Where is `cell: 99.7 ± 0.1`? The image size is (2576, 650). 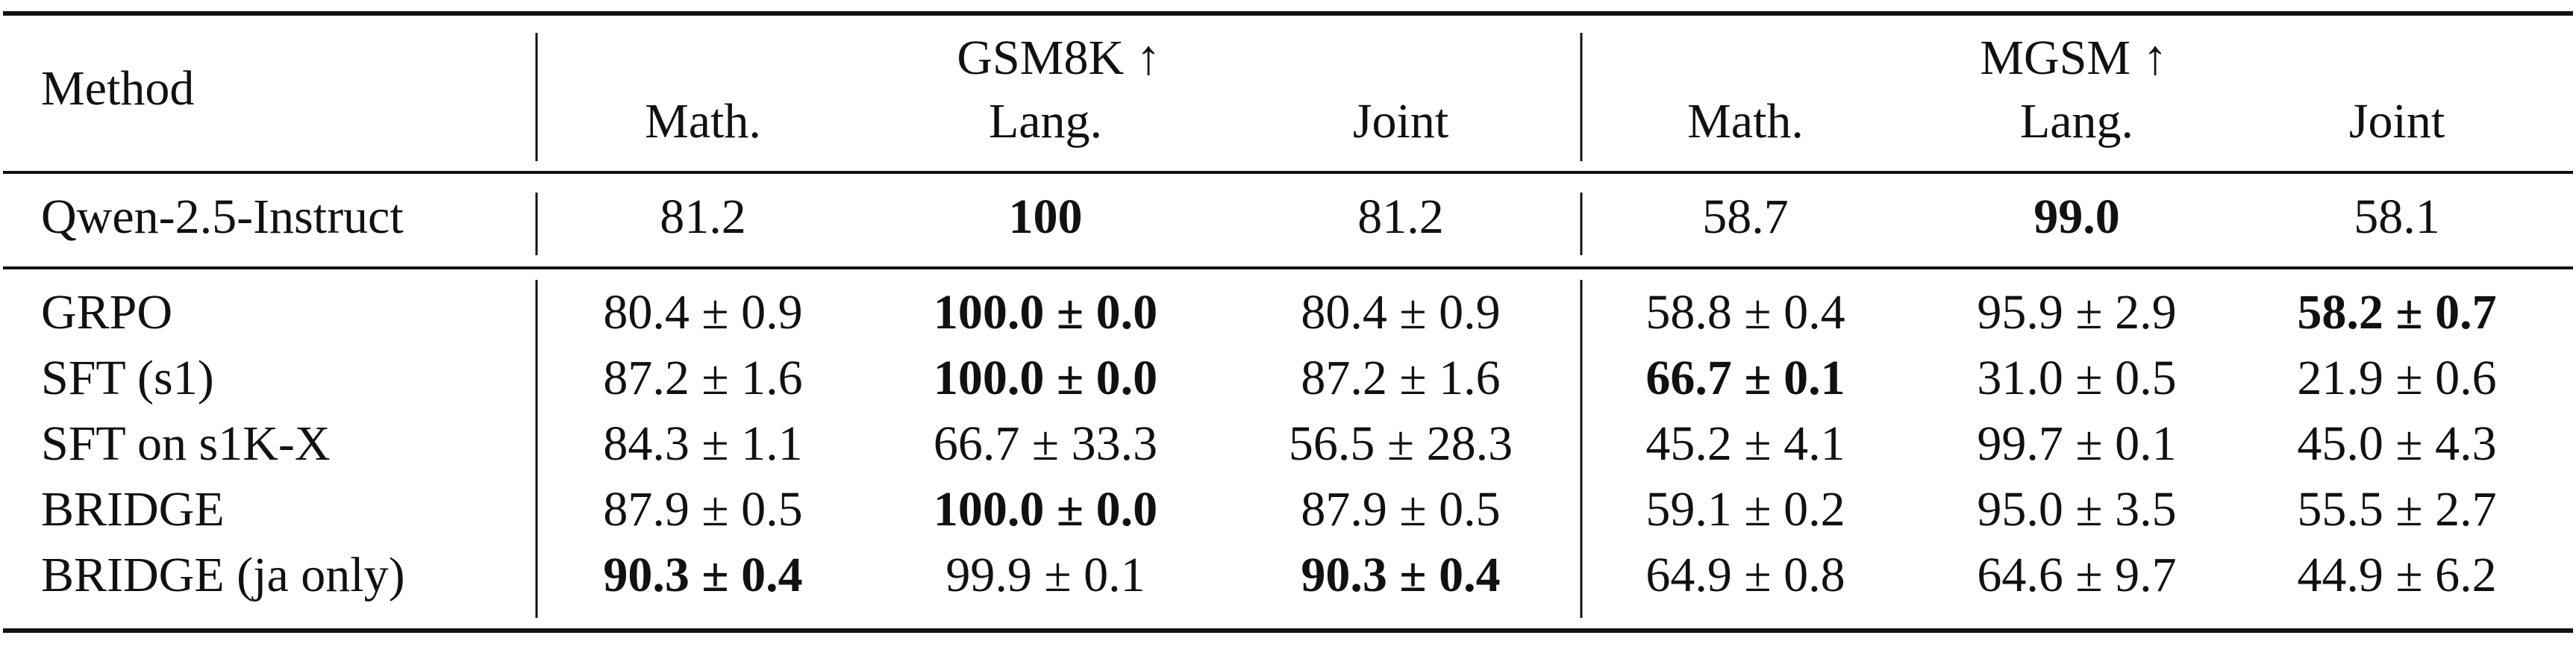 cell: 99.7 ± 0.1 is located at coordinates (2076, 444).